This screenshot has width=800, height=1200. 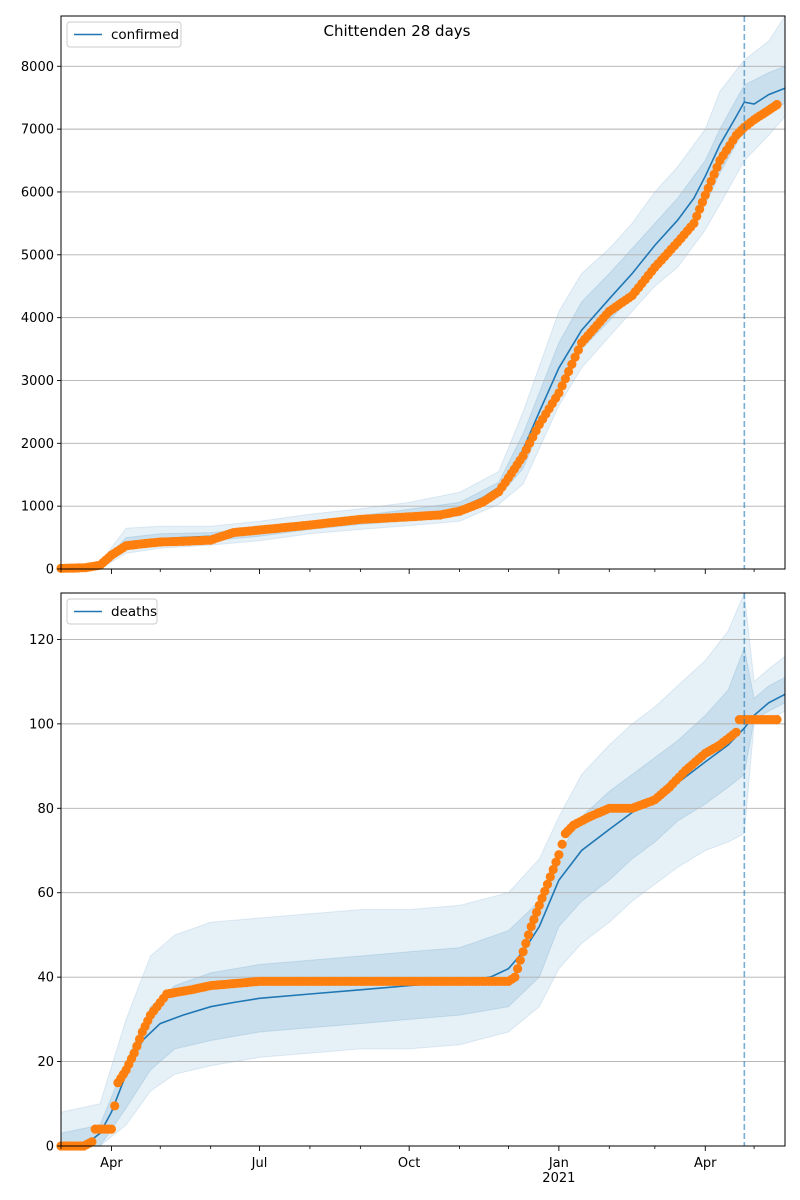 I want to click on confirmed-legend: confirmed, so click(x=124, y=34).